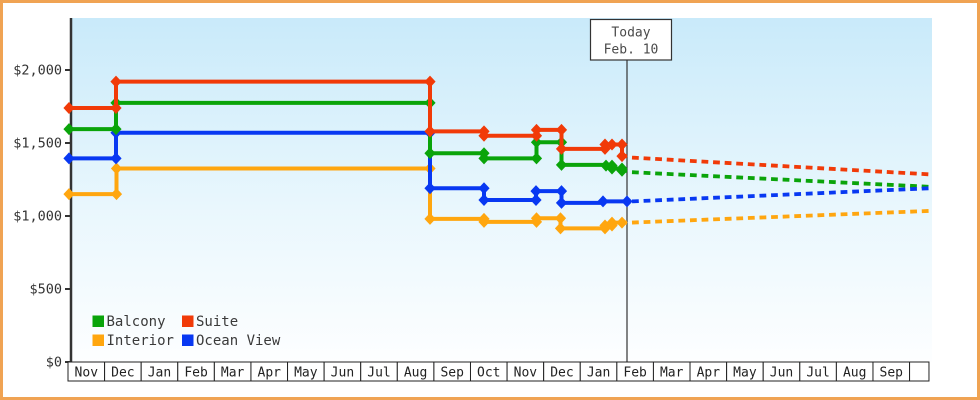 The width and height of the screenshot is (980, 400). What do you see at coordinates (136, 322) in the screenshot?
I see `legend-label-balcony: Balcony` at bounding box center [136, 322].